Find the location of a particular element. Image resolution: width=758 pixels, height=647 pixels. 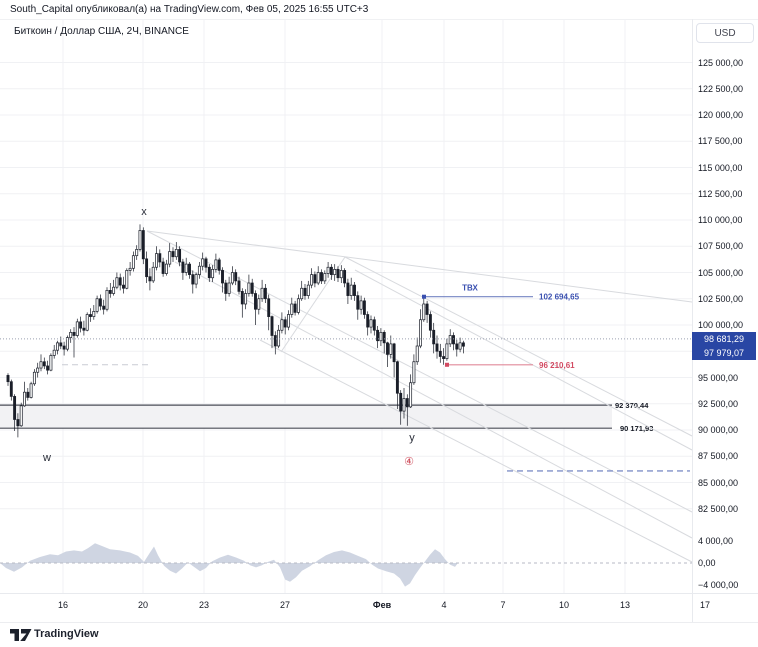

volume-delta-area is located at coordinates (229, 565).